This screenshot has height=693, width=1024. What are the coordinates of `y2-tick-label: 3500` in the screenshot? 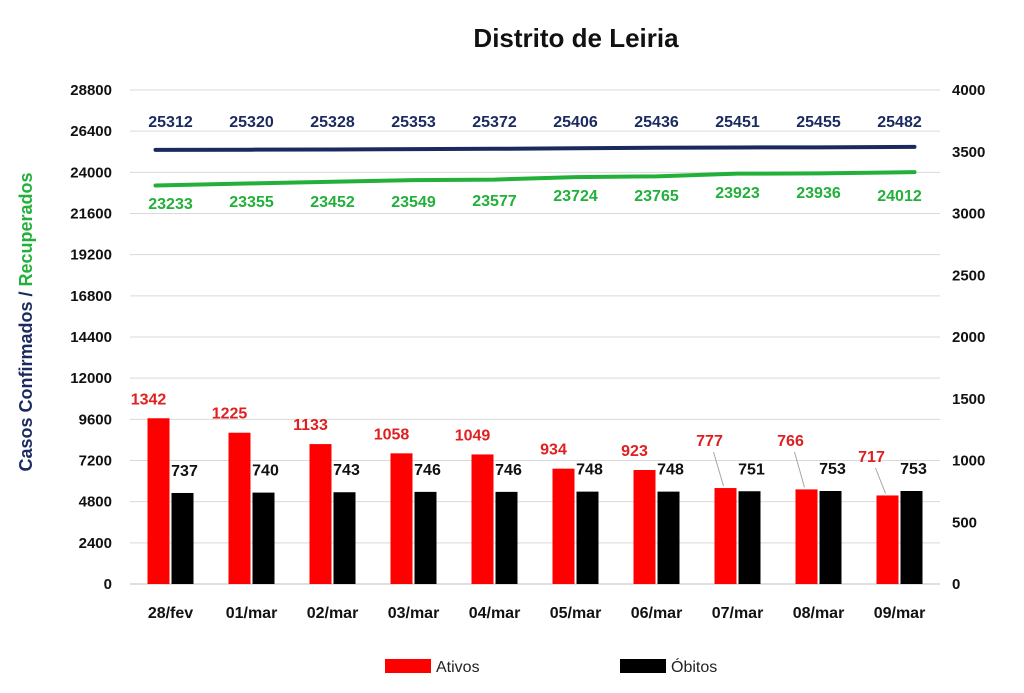 It's located at (968, 152).